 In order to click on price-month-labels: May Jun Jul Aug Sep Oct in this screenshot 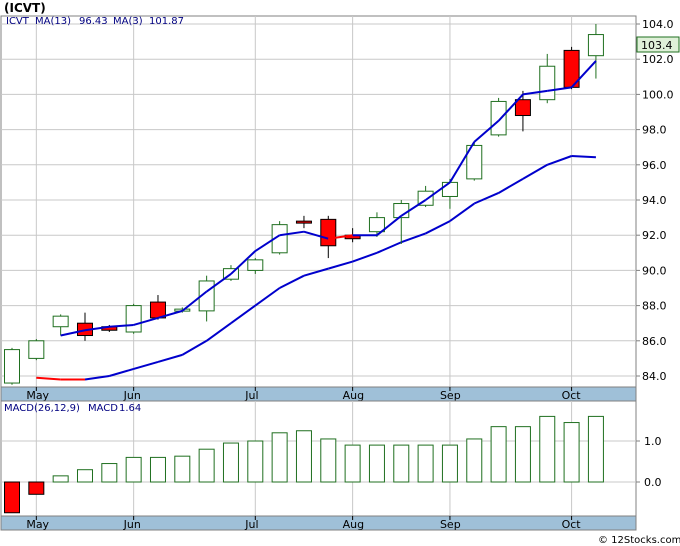, I will do `click(303, 394)`.